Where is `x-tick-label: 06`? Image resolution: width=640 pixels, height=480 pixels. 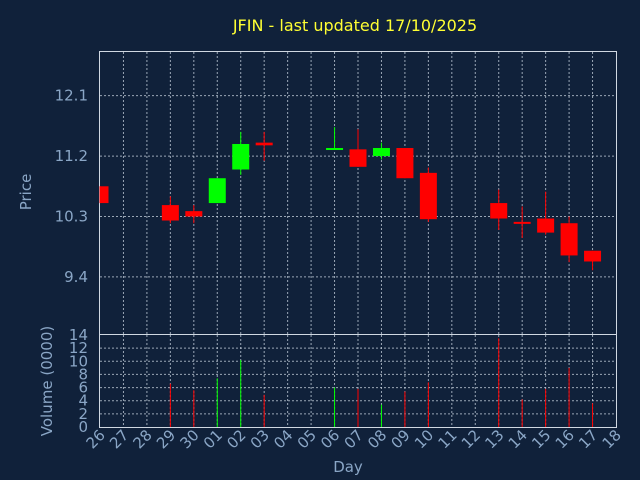
x-tick-label: 06 is located at coordinates (330, 439).